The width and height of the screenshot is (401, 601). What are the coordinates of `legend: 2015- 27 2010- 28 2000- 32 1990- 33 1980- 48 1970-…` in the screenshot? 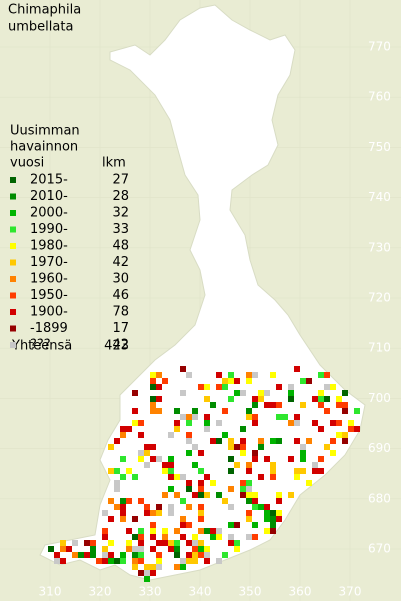 It's located at (69, 263).